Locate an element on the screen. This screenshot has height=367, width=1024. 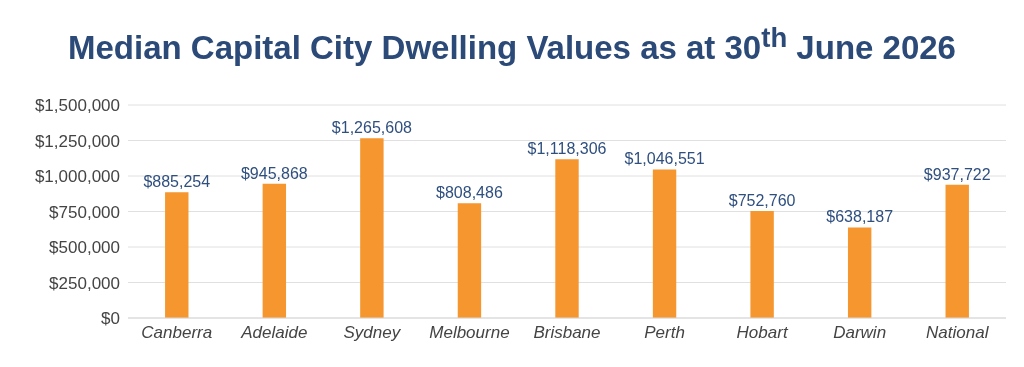
data-label: $937,722 is located at coordinates (957, 174).